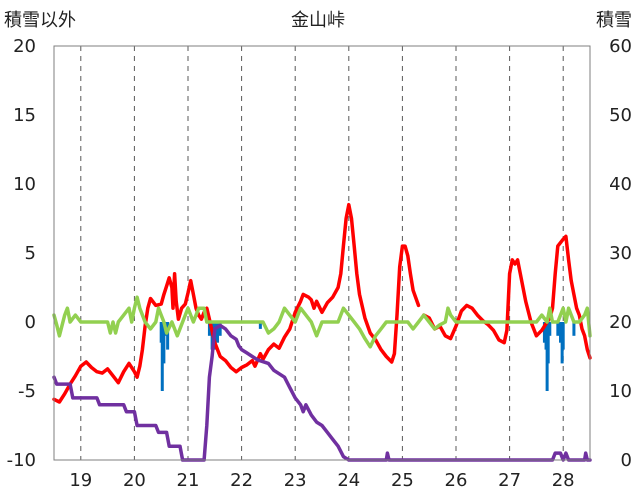 Image resolution: width=636 pixels, height=501 pixels. I want to click on y-right-tick-label: 0, so click(626, 460).